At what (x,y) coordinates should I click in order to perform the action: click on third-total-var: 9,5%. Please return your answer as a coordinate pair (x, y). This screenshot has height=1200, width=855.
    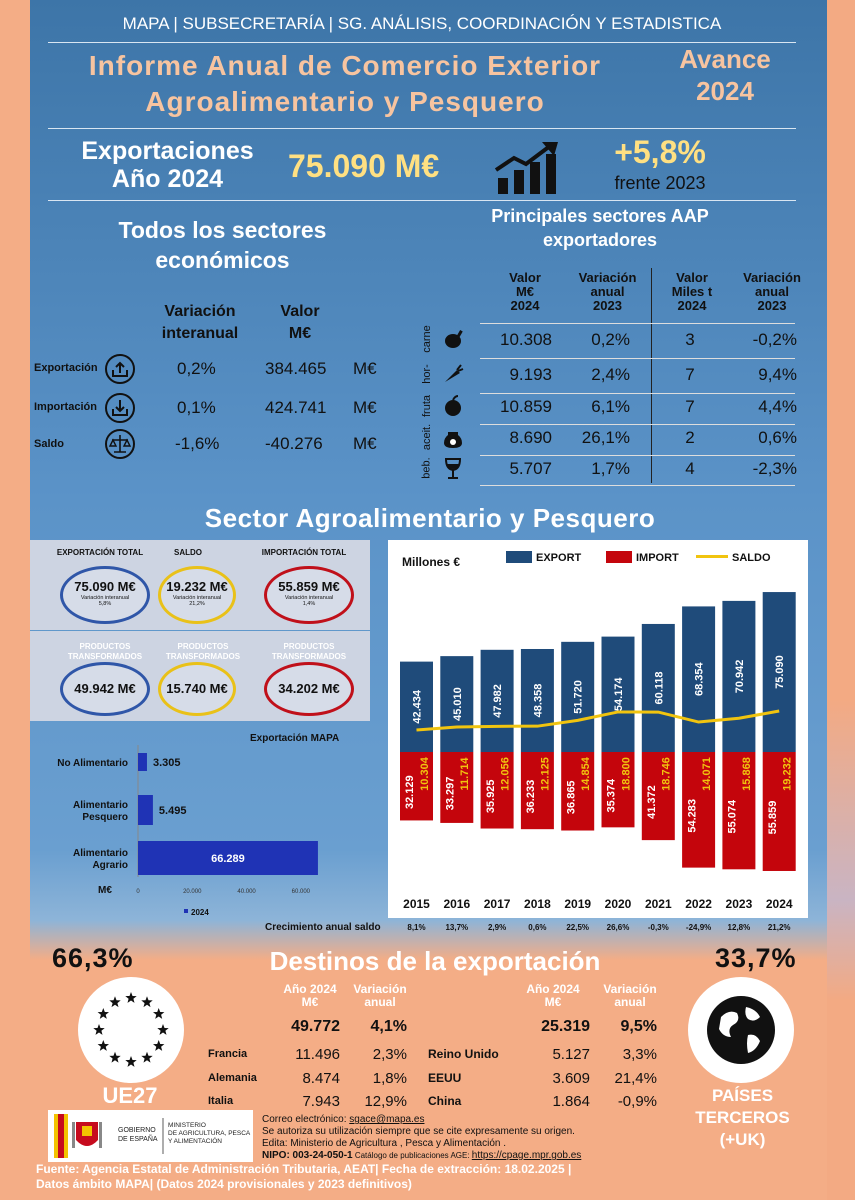
    Looking at the image, I should click on (638, 1026).